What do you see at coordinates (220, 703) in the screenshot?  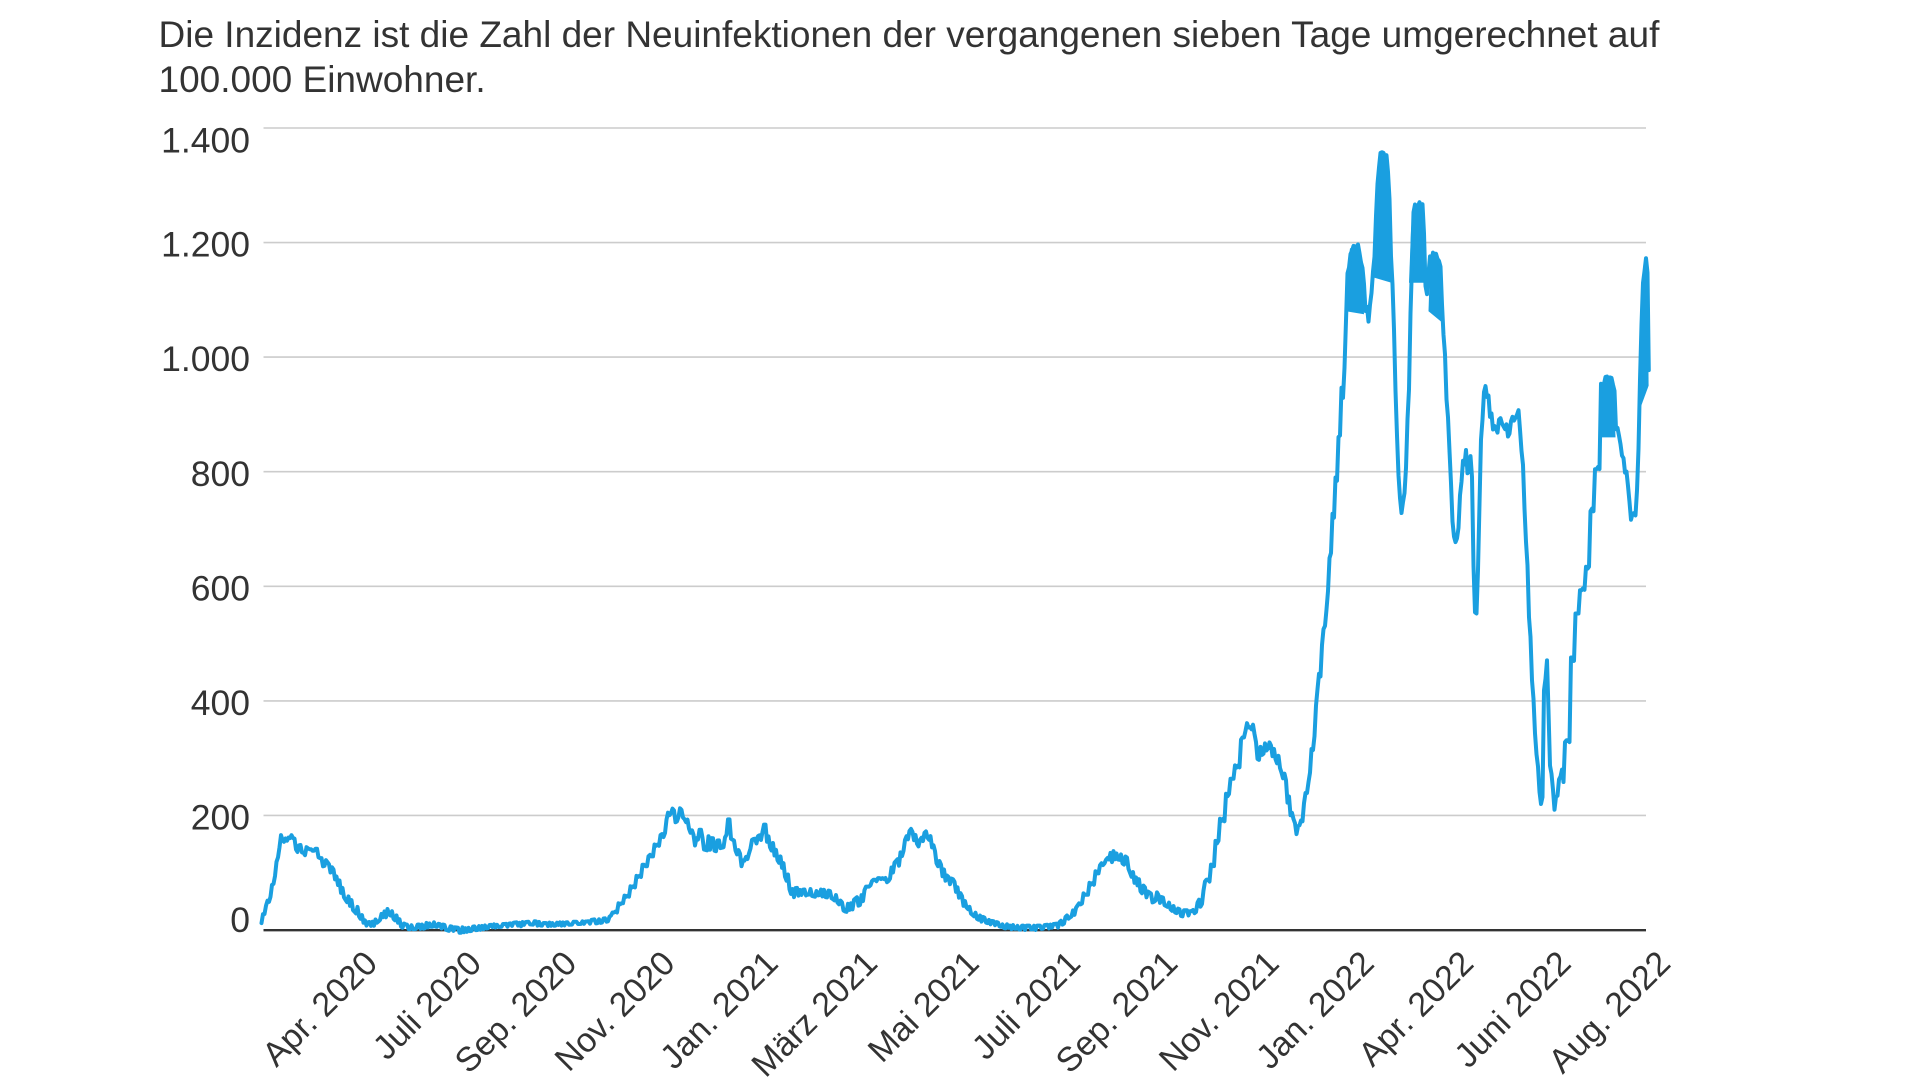 I see `svg-text: 400` at bounding box center [220, 703].